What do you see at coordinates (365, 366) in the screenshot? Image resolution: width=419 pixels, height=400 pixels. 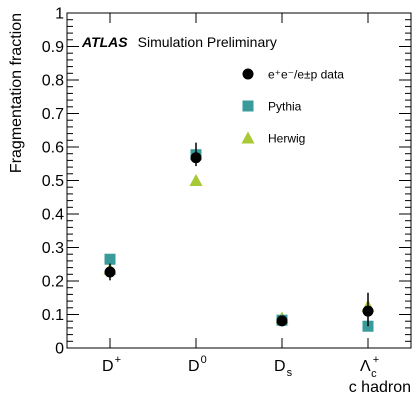 I see `category-base: Λ` at bounding box center [365, 366].